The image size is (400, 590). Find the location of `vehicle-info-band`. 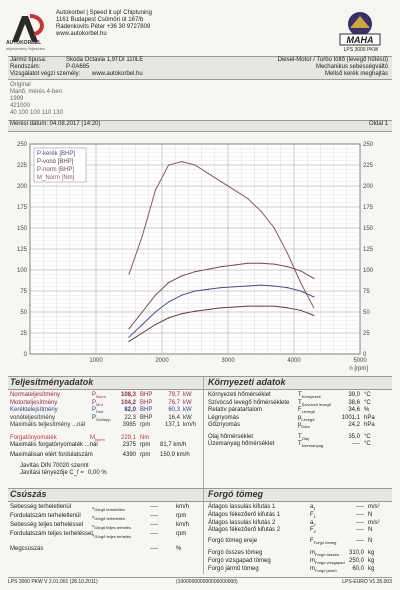

vehicle-info-band is located at coordinates (200, 68).